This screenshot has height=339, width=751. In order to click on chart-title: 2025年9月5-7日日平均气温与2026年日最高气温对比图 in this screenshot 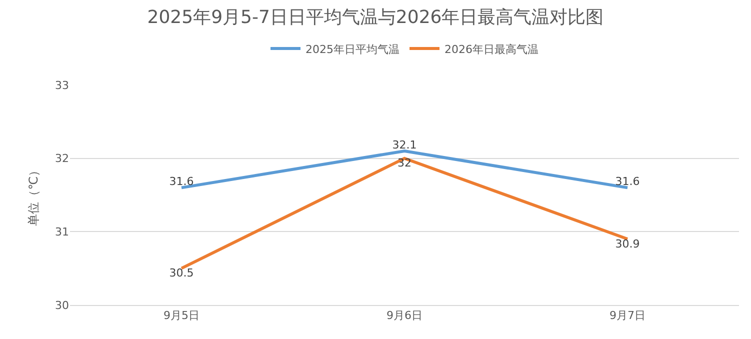, I will do `click(375, 17)`.